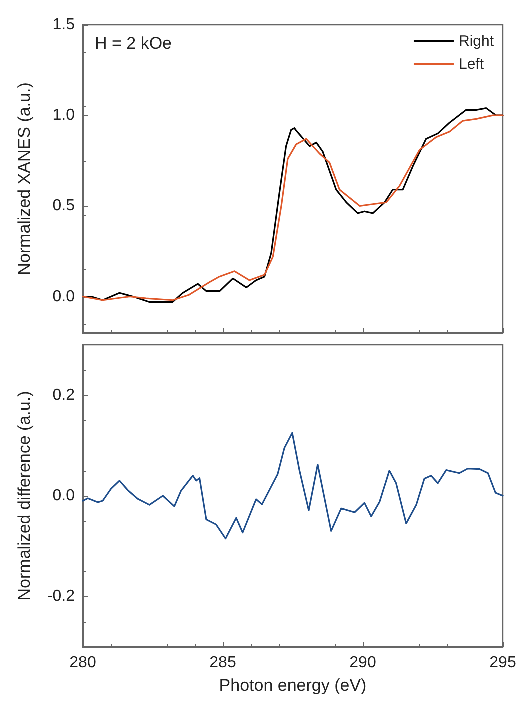  I want to click on y-axis-title: Normalized XANES (a.u.), so click(24, 179).